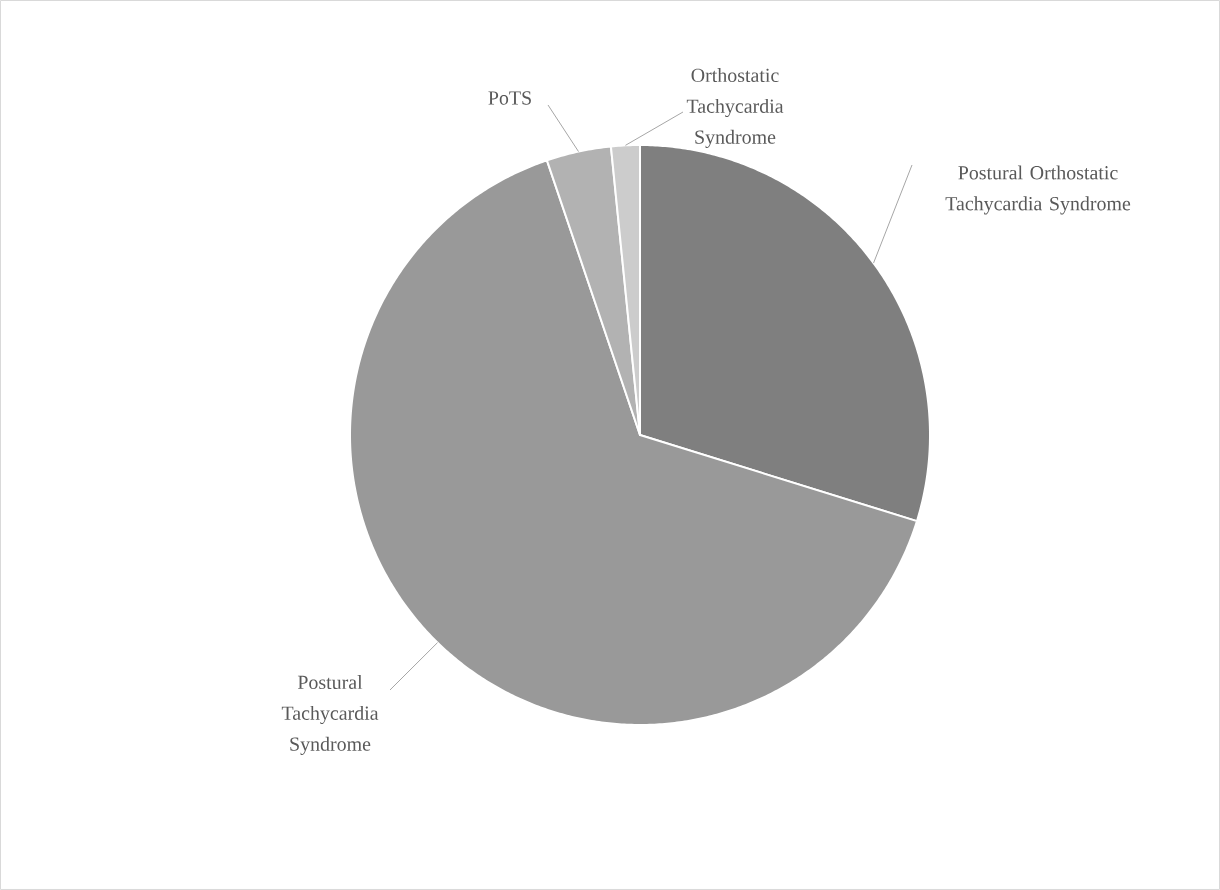  What do you see at coordinates (735, 108) in the screenshot?
I see `slice-label: Orthostatic Tachycardia Syndrome` at bounding box center [735, 108].